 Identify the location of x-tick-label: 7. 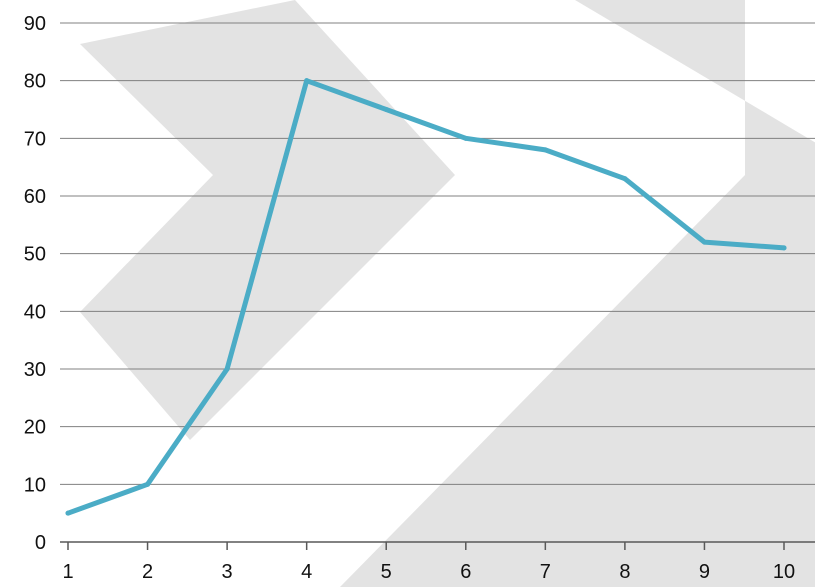
(545, 572).